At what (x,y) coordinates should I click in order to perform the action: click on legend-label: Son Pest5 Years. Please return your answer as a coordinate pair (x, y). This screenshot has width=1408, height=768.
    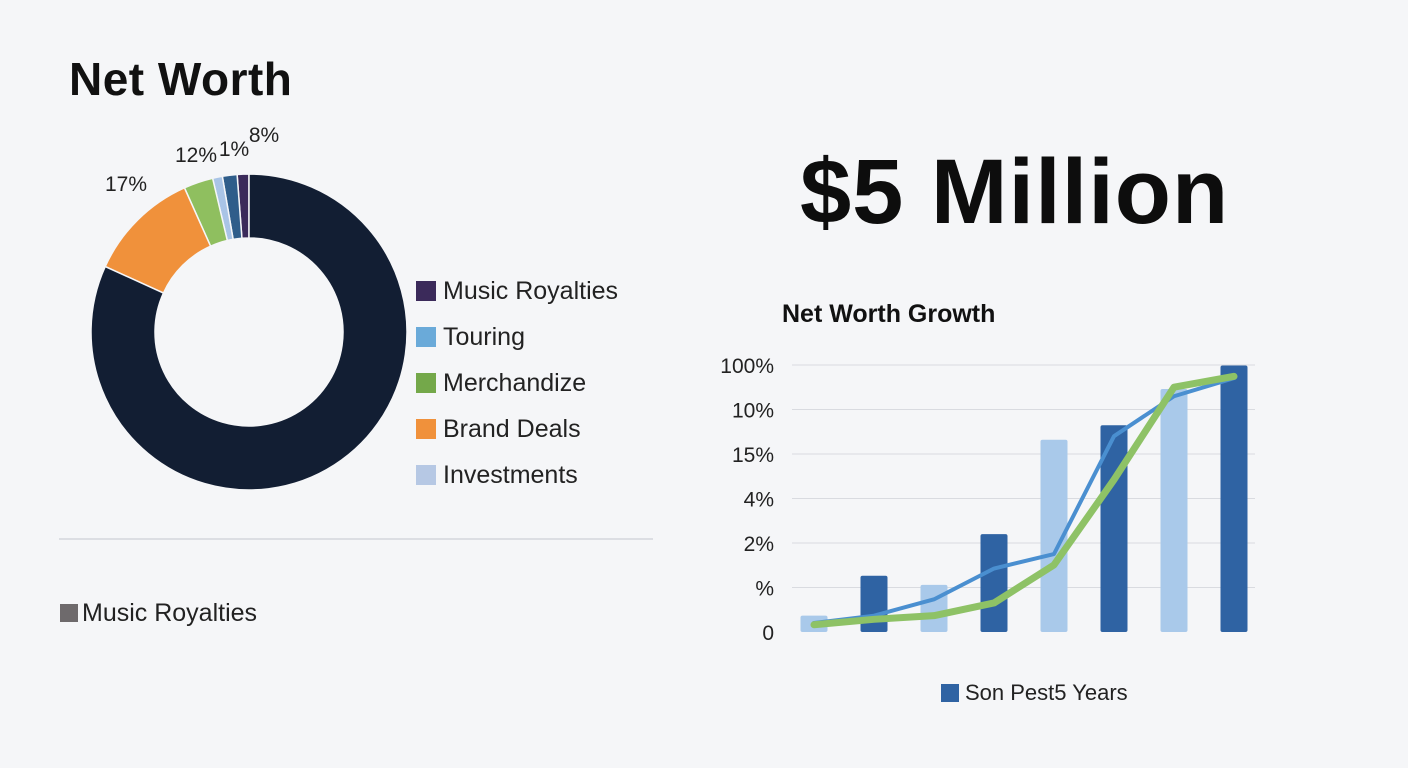
    Looking at the image, I should click on (1046, 692).